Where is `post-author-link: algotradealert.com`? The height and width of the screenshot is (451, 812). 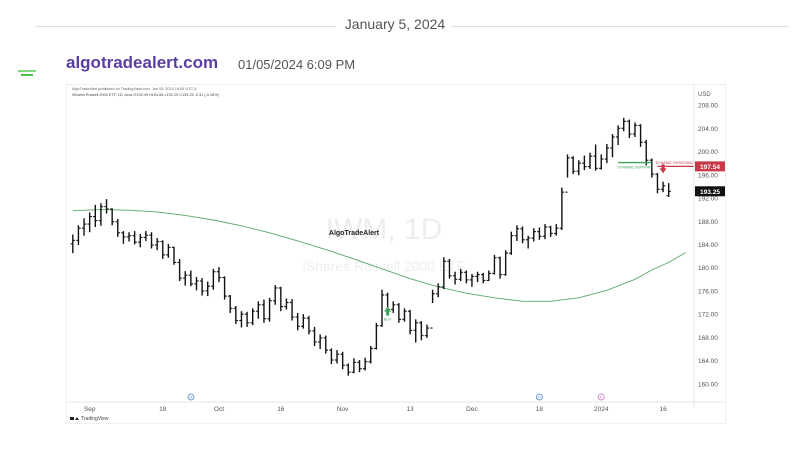 post-author-link: algotradealert.com is located at coordinates (142, 62).